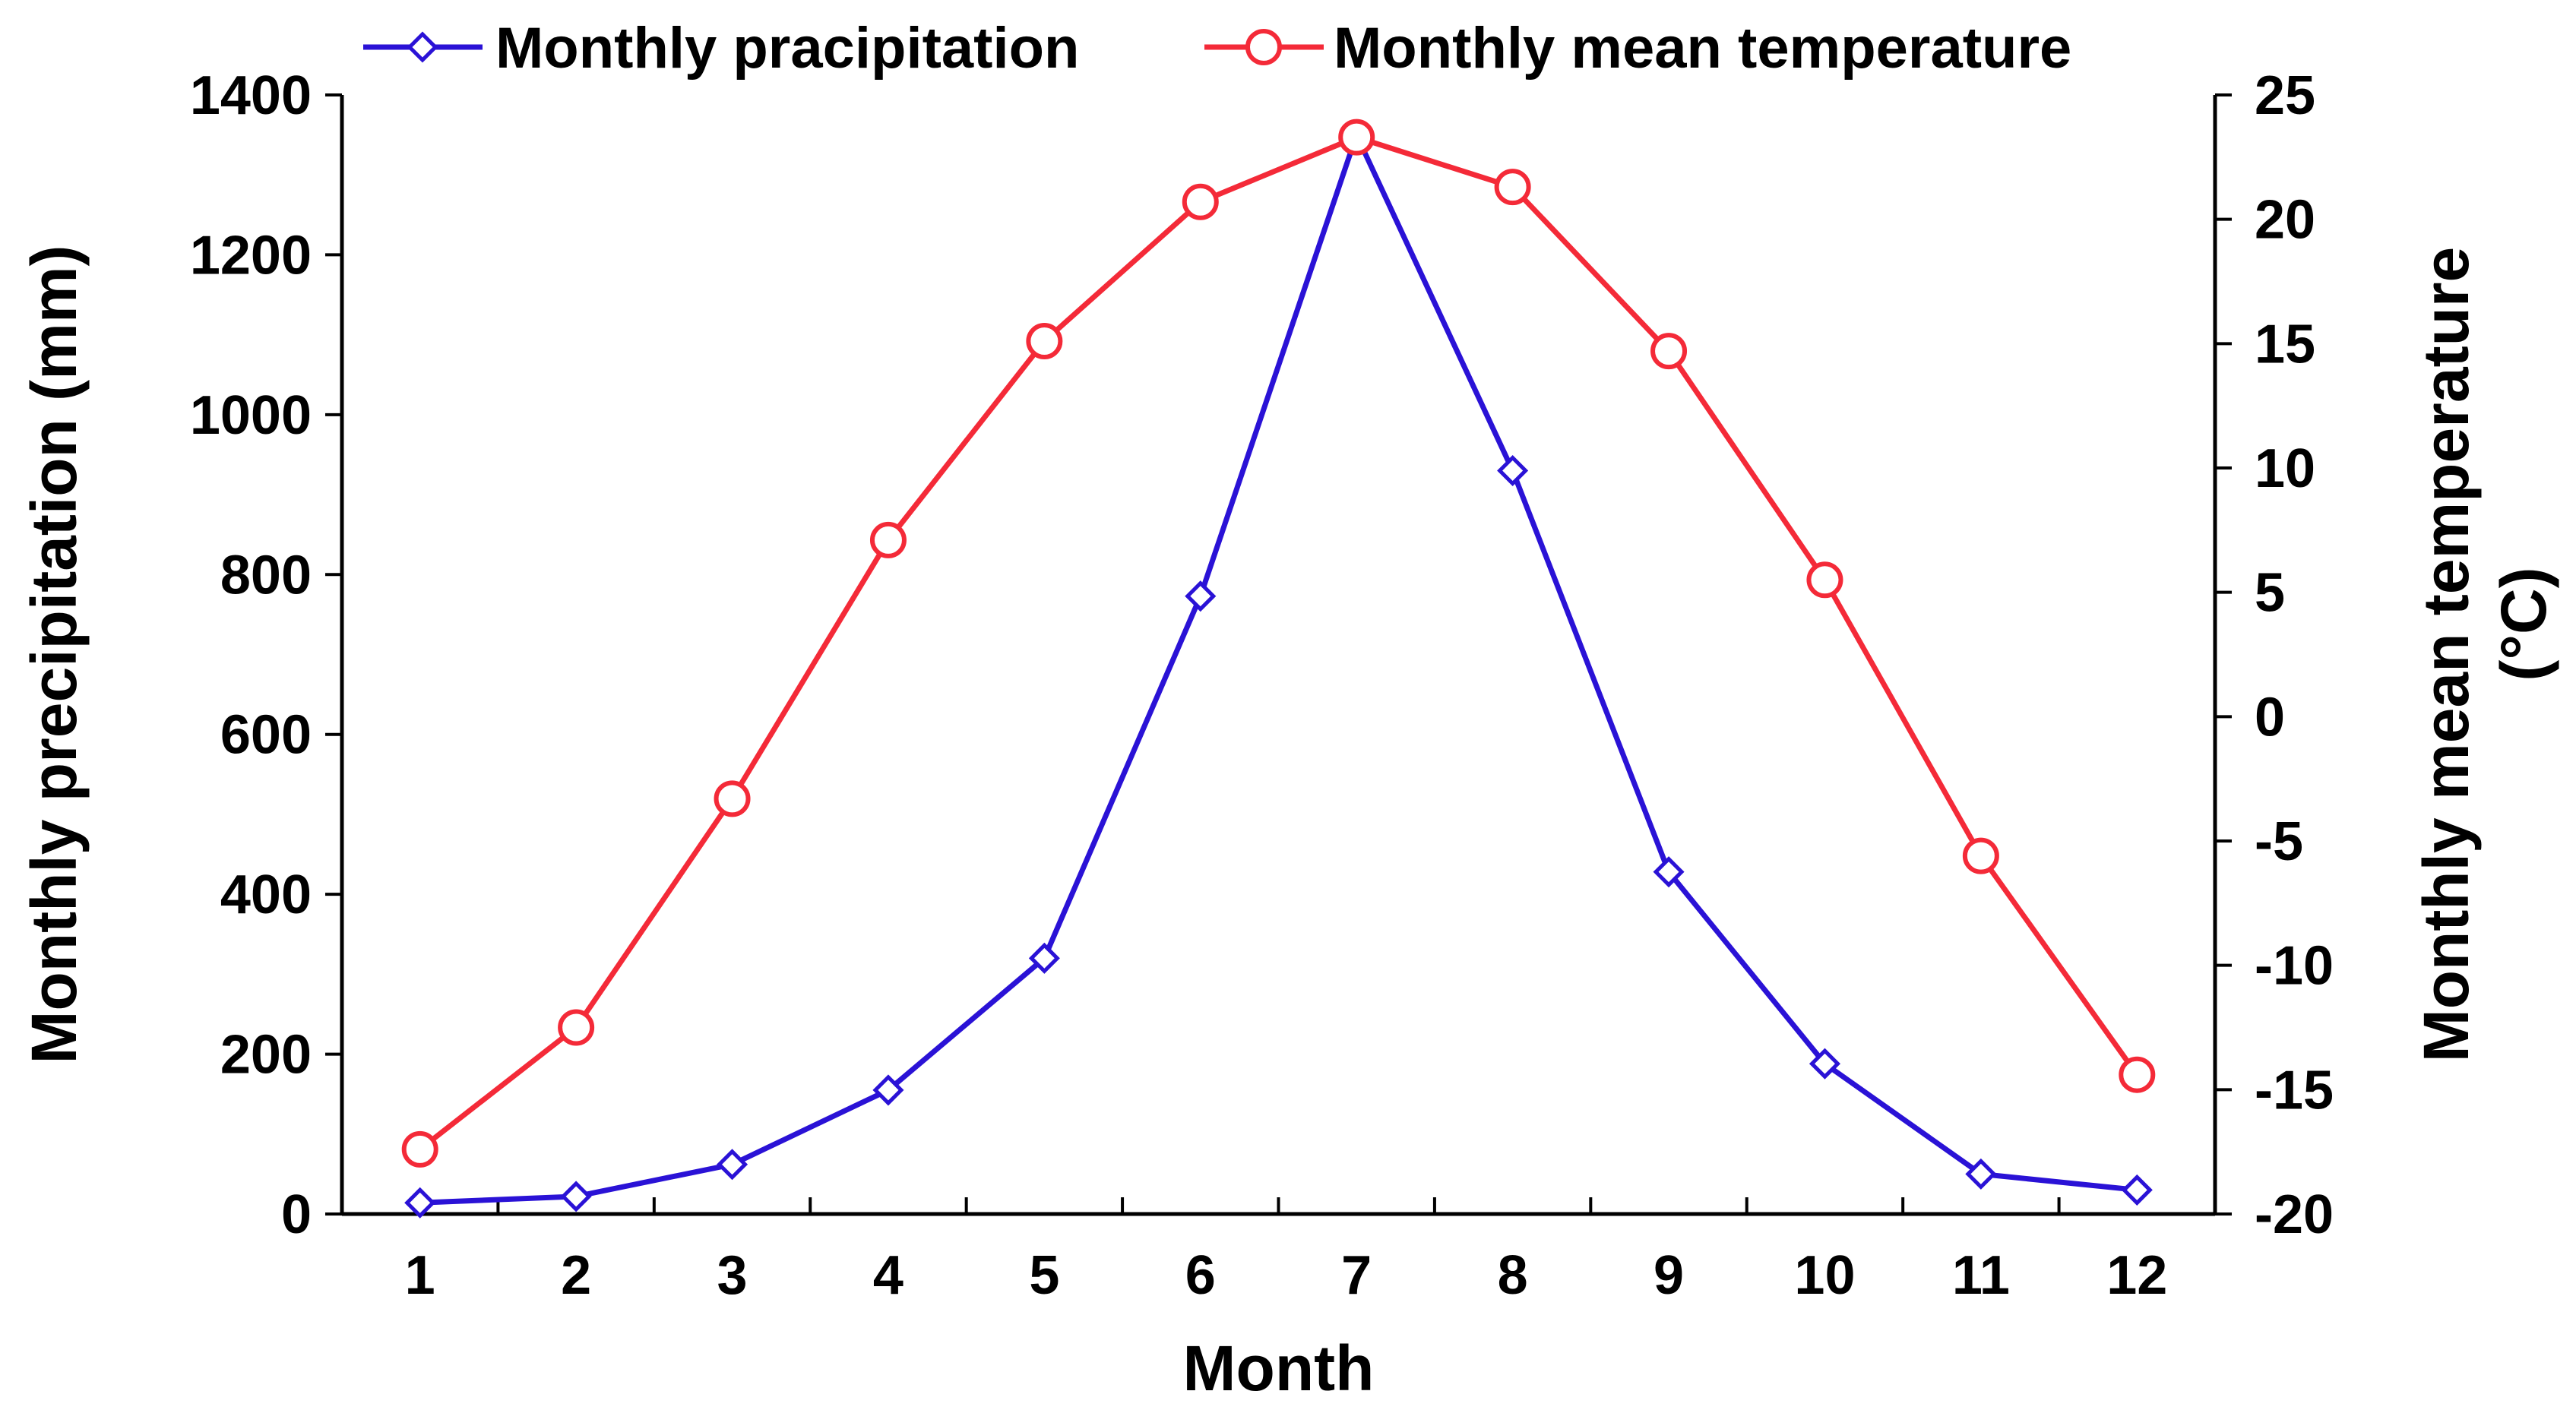  Describe the element at coordinates (1200, 1275) in the screenshot. I see `x-tick-label: 6` at that location.